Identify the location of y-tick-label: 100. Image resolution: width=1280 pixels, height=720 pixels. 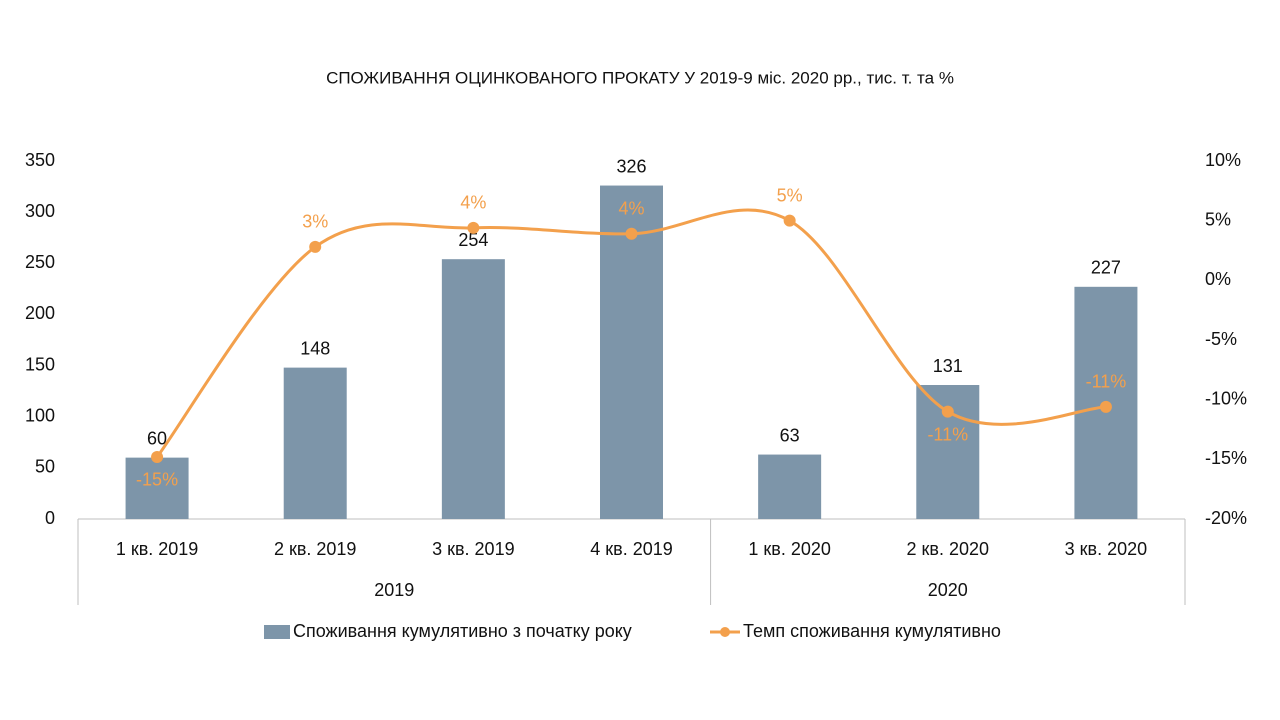
(40, 415).